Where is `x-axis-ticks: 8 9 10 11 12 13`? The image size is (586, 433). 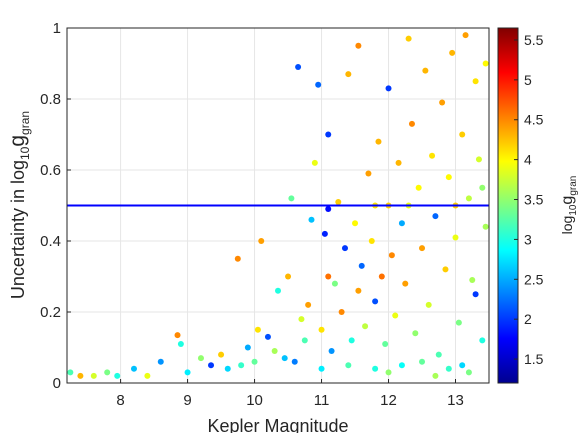
x-axis-ticks: 8 9 10 11 12 13 is located at coordinates (290, 394).